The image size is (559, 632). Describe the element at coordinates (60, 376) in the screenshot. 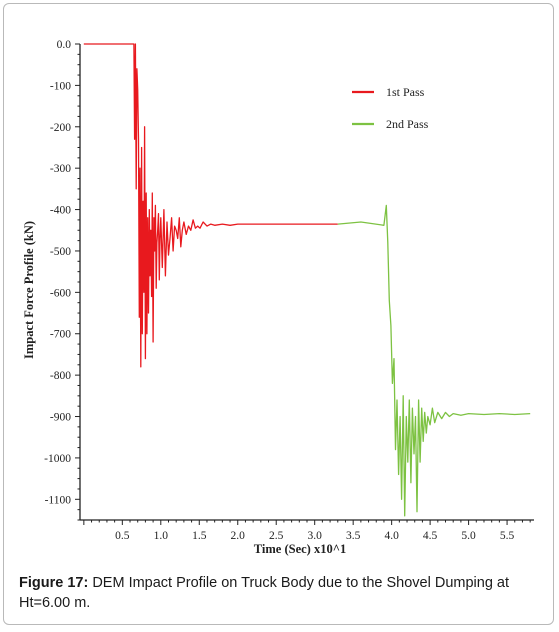

I see `y-tick-label: -800` at that location.